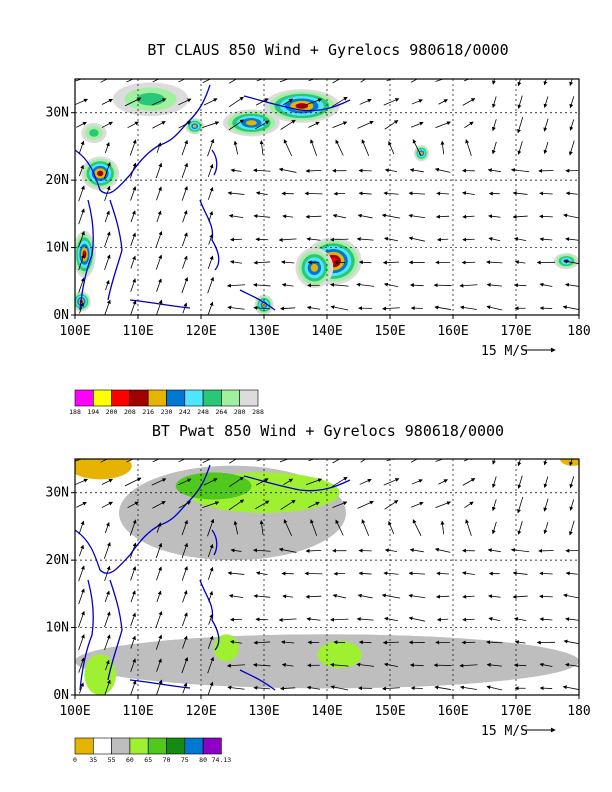 Image resolution: width=612 pixels, height=792 pixels. What do you see at coordinates (504, 351) in the screenshot?
I see `vector-reference-label-1: 15 M/S` at bounding box center [504, 351].